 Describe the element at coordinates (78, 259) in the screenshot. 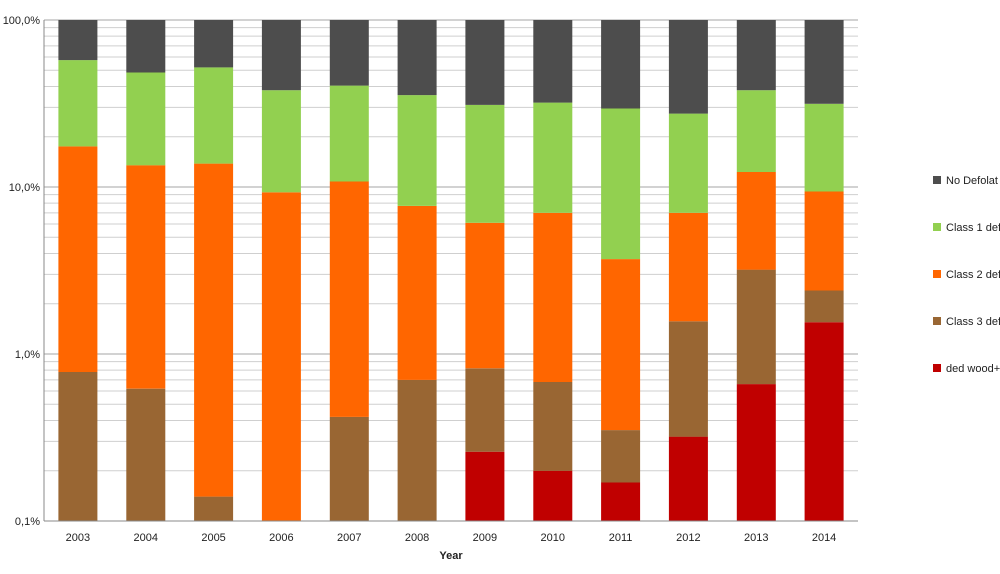

I see `bar-2003-class-2-defo` at that location.